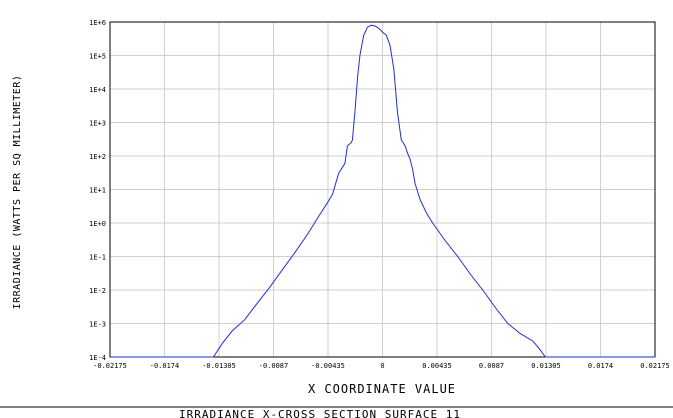 The height and width of the screenshot is (418, 673). Describe the element at coordinates (165, 366) in the screenshot. I see `x-tick-label: -0.0174` at that location.